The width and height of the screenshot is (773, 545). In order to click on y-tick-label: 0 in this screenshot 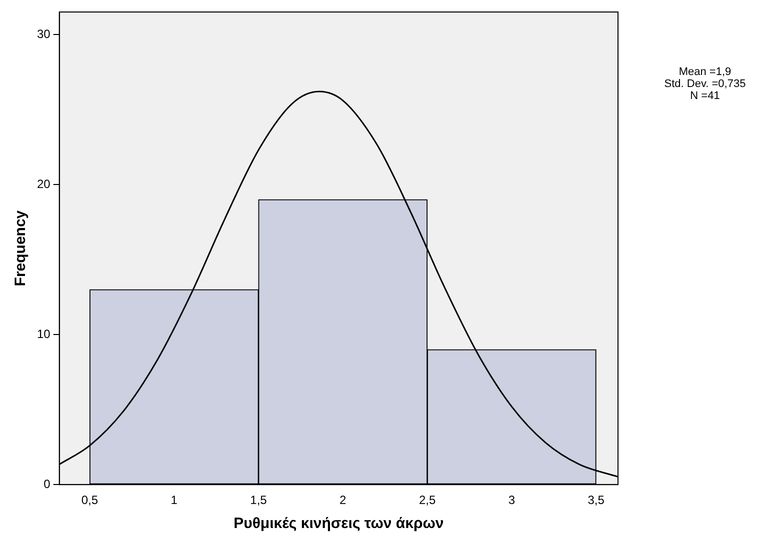, I will do `click(47, 483)`.